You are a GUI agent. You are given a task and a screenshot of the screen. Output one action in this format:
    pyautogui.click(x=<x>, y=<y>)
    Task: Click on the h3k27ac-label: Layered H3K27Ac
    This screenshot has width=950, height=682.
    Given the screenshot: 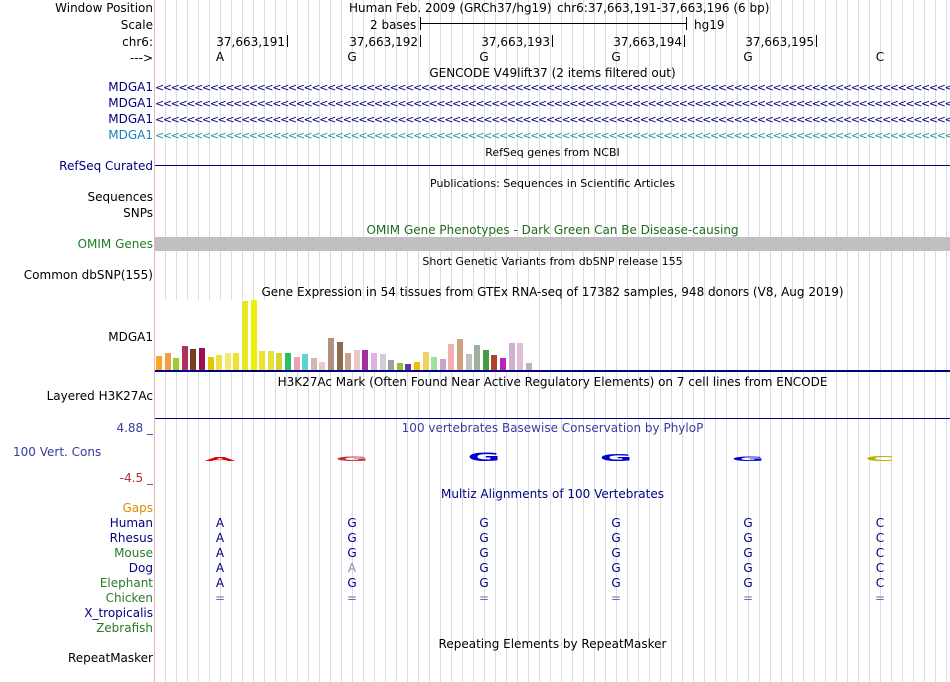 What is the action you would take?
    pyautogui.click(x=99, y=396)
    